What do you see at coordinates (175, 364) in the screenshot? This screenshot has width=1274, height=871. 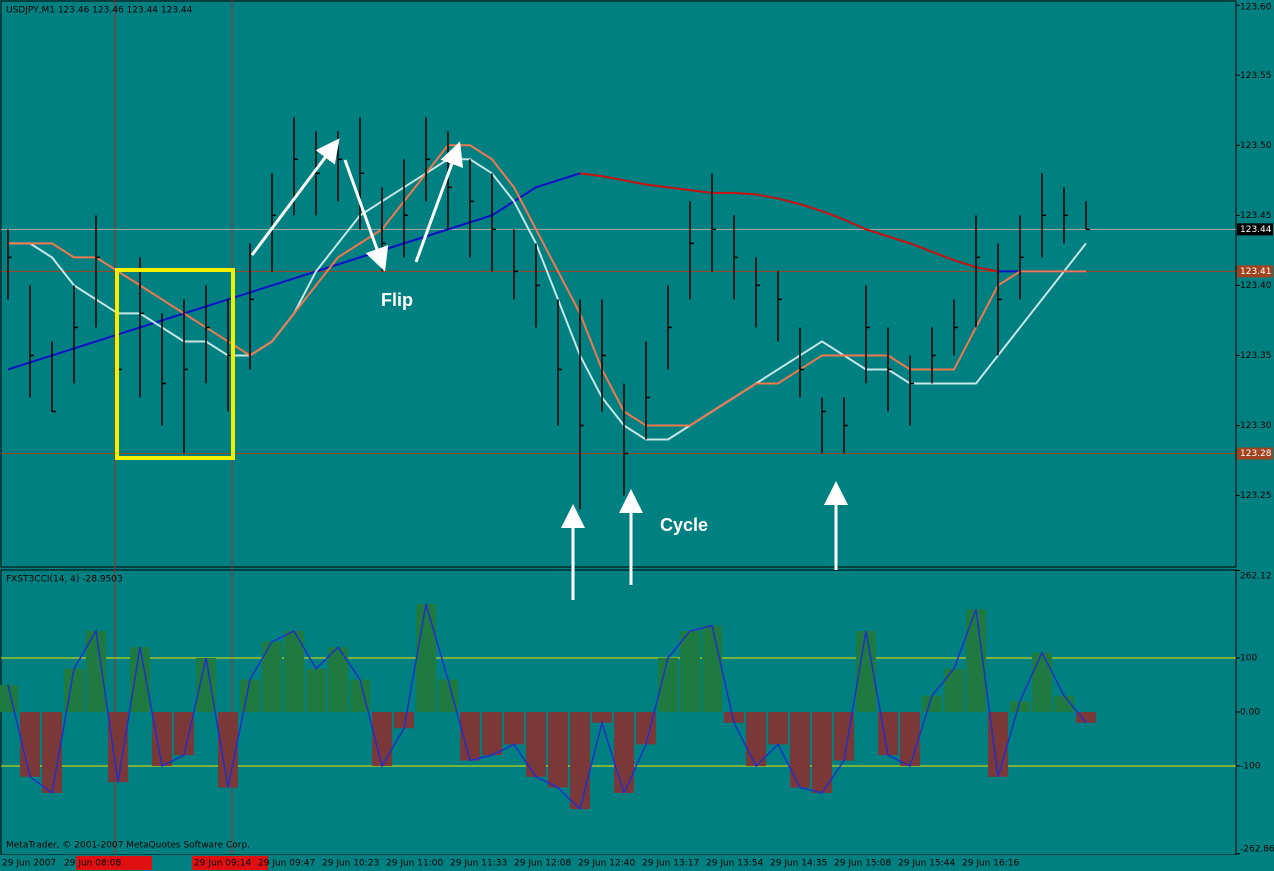 I see `highlight-box` at bounding box center [175, 364].